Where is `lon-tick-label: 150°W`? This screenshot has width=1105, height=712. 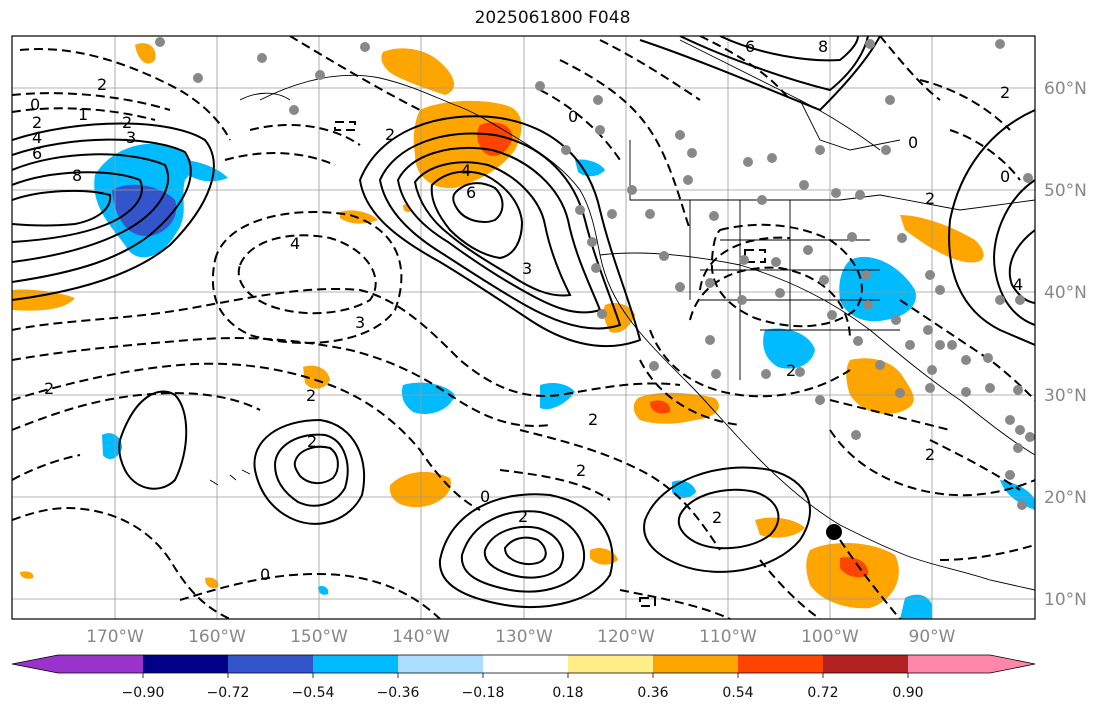 lon-tick-label: 150°W is located at coordinates (319, 637).